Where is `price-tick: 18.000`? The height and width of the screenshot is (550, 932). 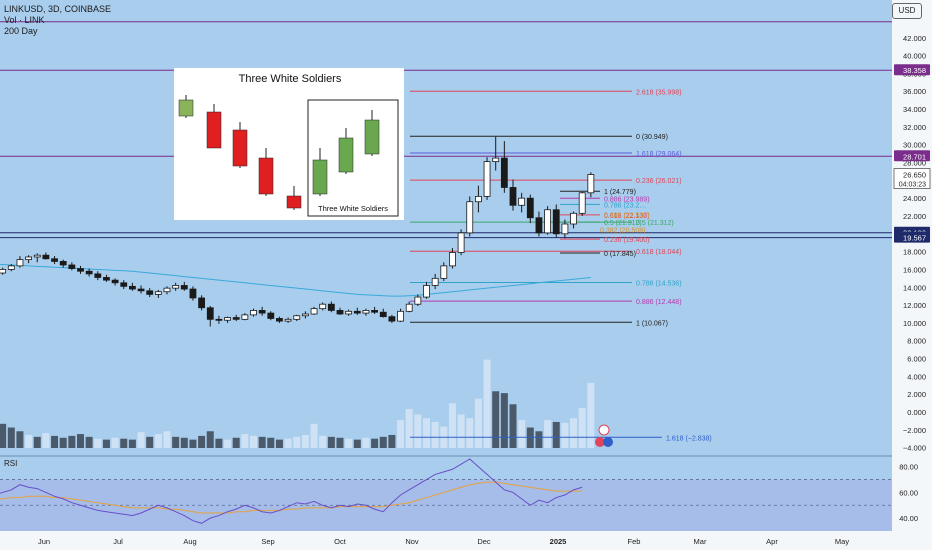 price-tick: 18.000 is located at coordinates (914, 252).